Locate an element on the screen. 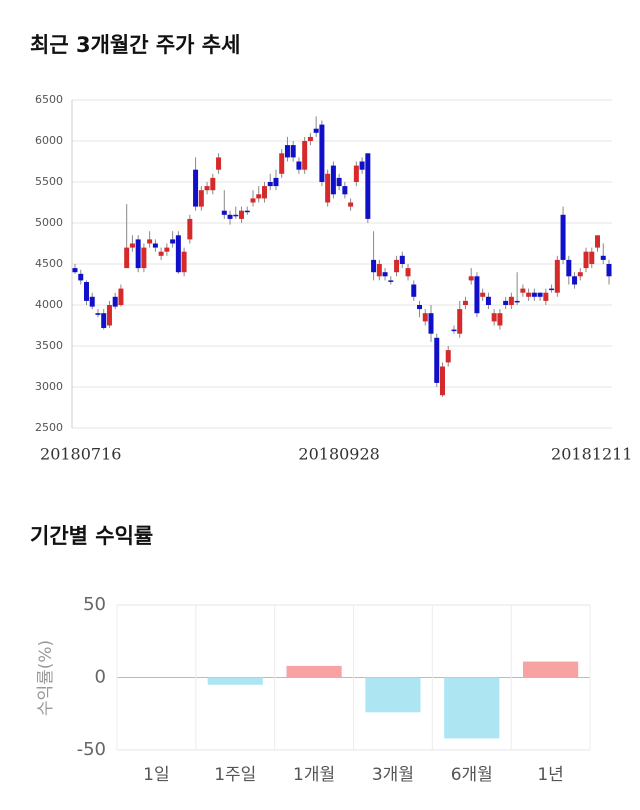  y-tick-label: 0 is located at coordinates (100, 677).